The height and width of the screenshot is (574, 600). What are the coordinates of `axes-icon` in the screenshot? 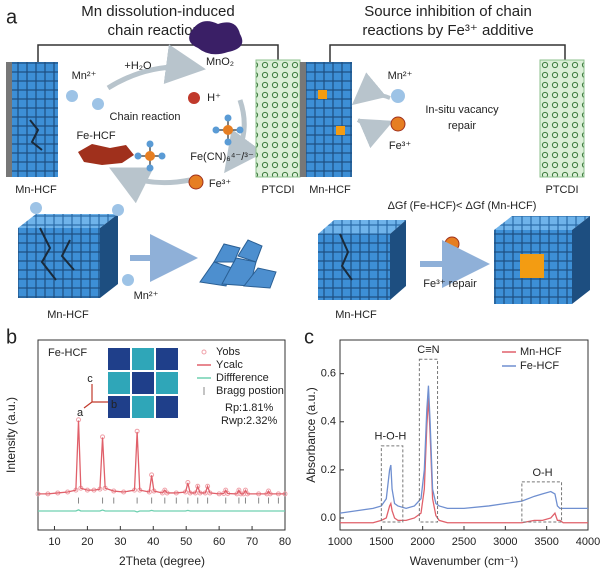 It's located at (95, 396).